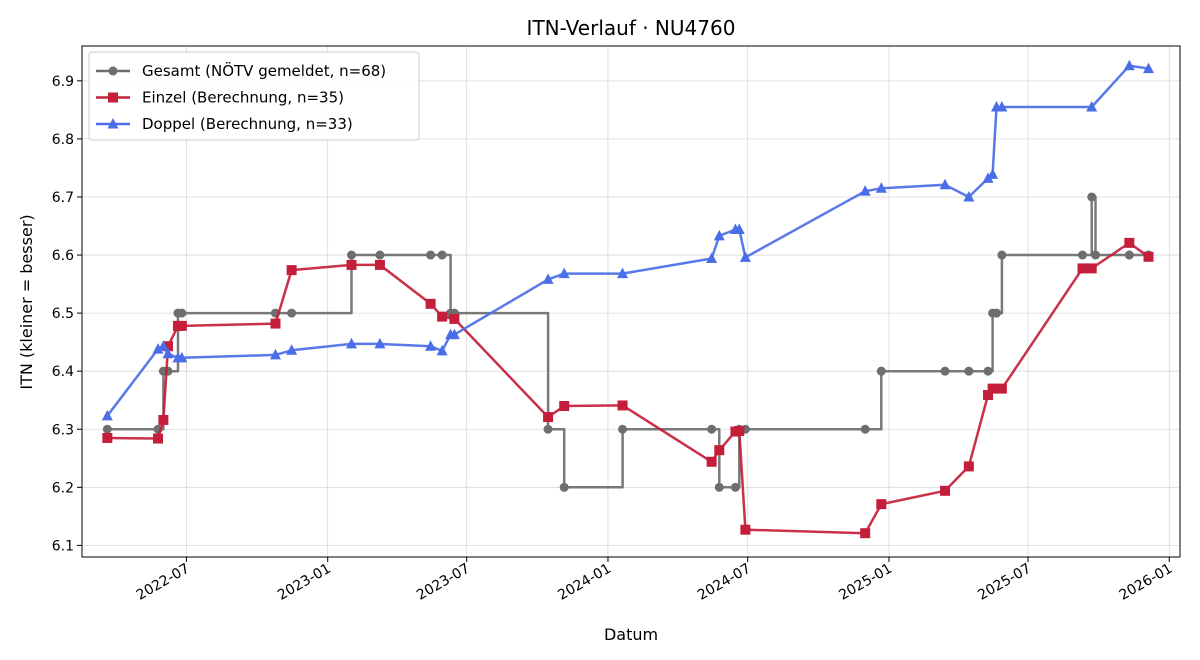 This screenshot has width=1200, height=660. I want to click on y-tick-label: 6.8, so click(63, 140).